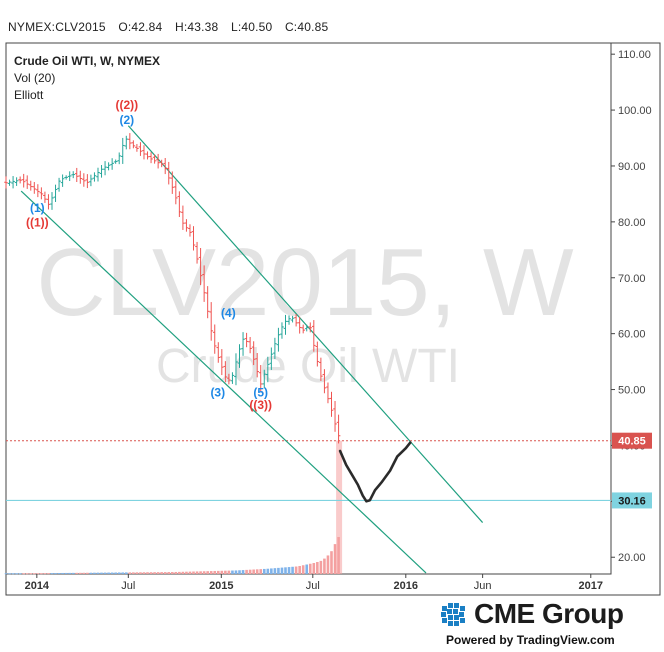 The height and width of the screenshot is (652, 664). I want to click on ohlc-low: L:40.50, so click(251, 27).